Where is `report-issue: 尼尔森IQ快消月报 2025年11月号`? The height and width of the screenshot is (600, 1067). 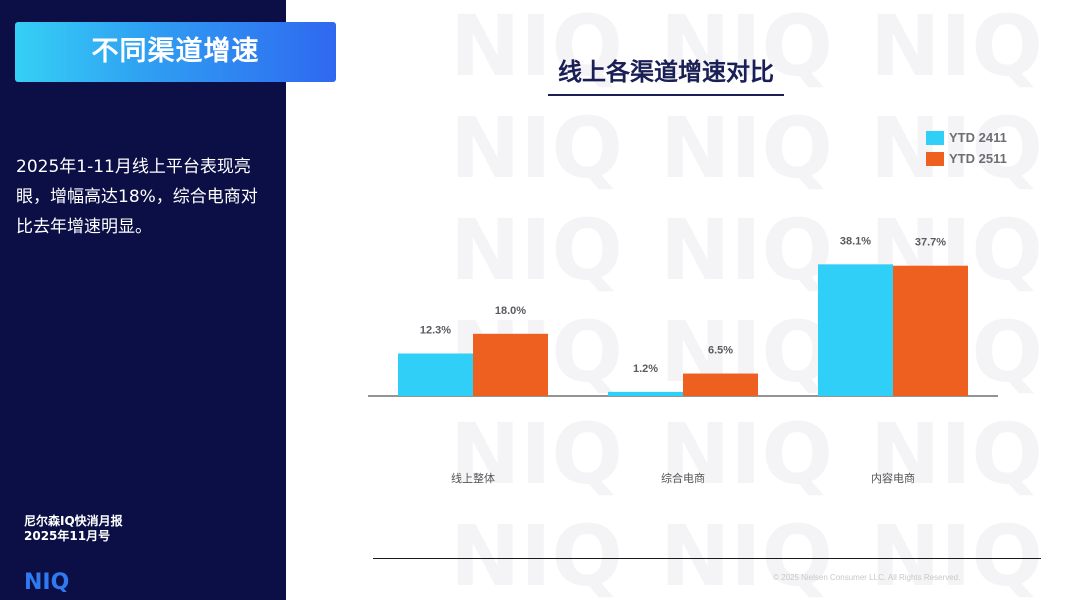
report-issue: 尼尔森IQ快消月报 2025年11月号 is located at coordinates (73, 529).